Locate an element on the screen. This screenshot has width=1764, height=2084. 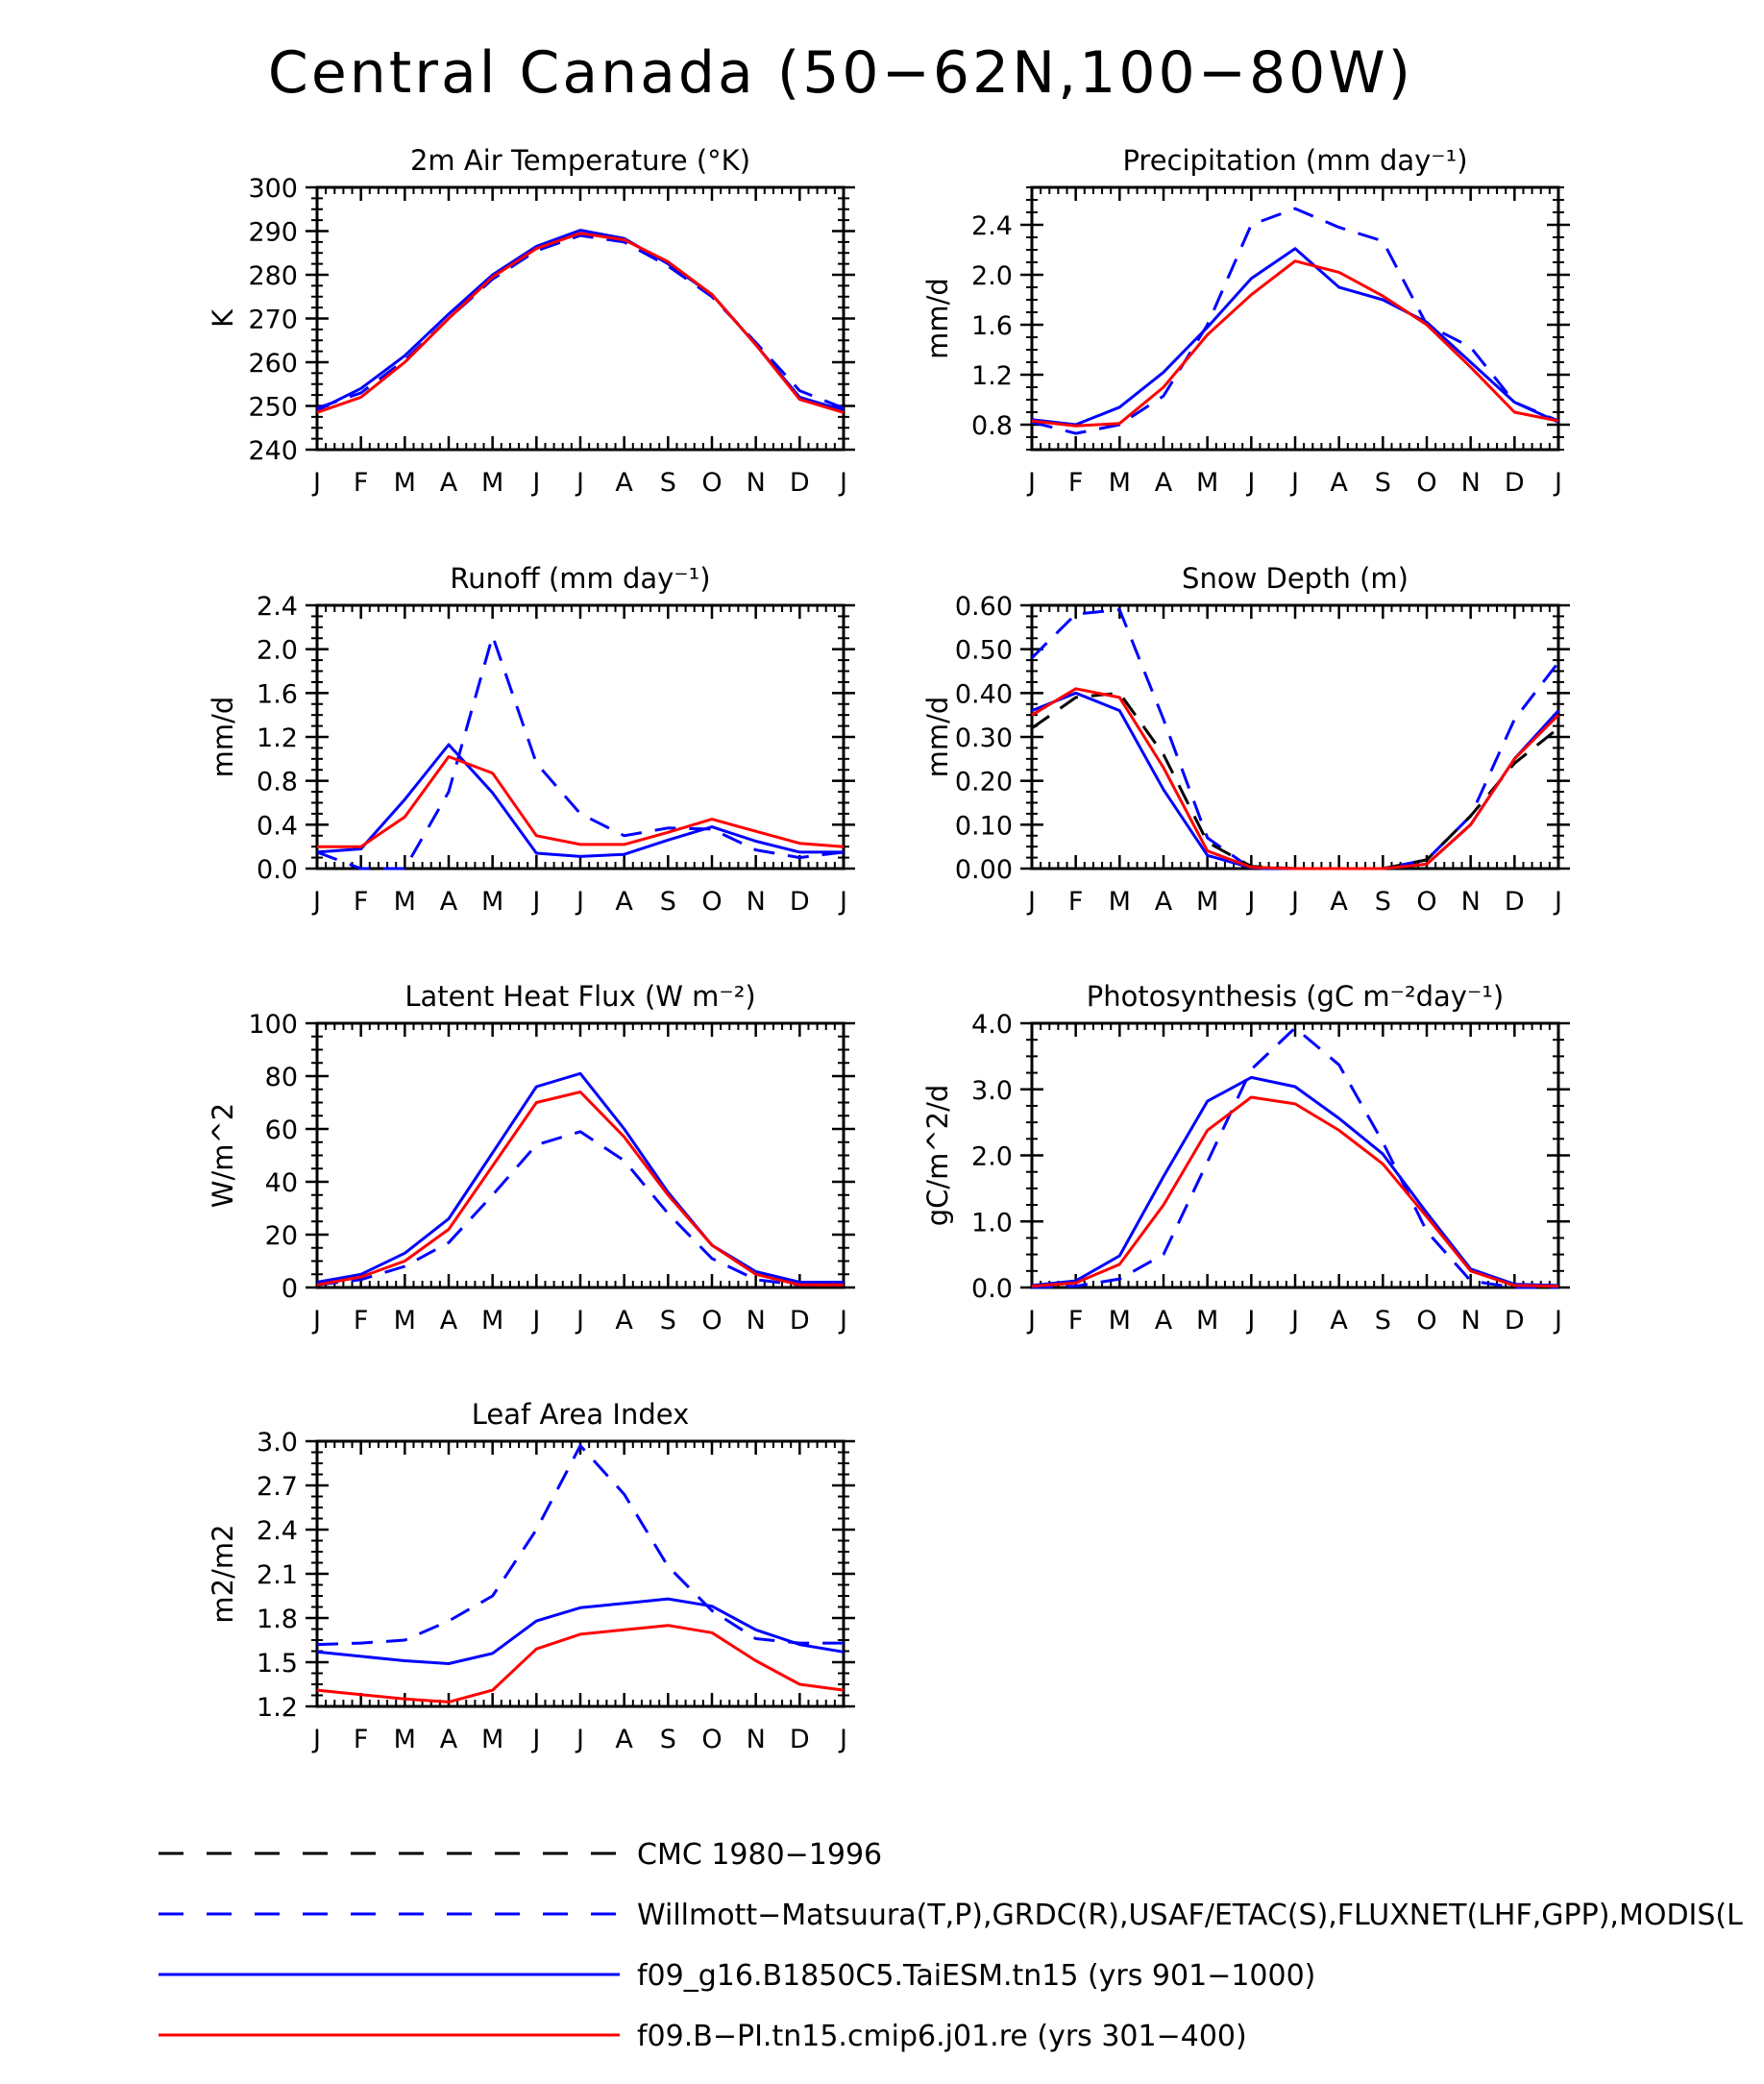
y-tick-label: 100 is located at coordinates (273, 1025).